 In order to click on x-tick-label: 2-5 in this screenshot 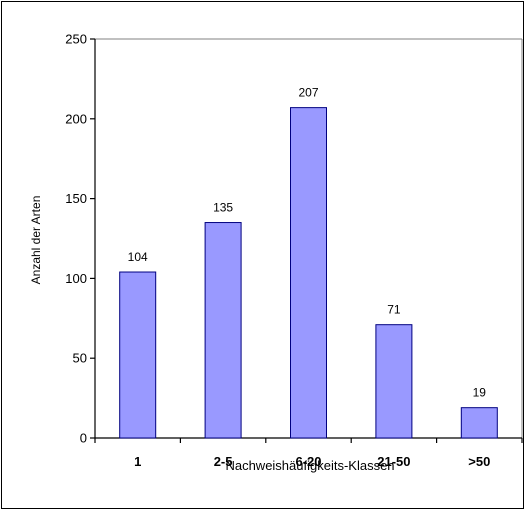, I will do `click(223, 461)`.